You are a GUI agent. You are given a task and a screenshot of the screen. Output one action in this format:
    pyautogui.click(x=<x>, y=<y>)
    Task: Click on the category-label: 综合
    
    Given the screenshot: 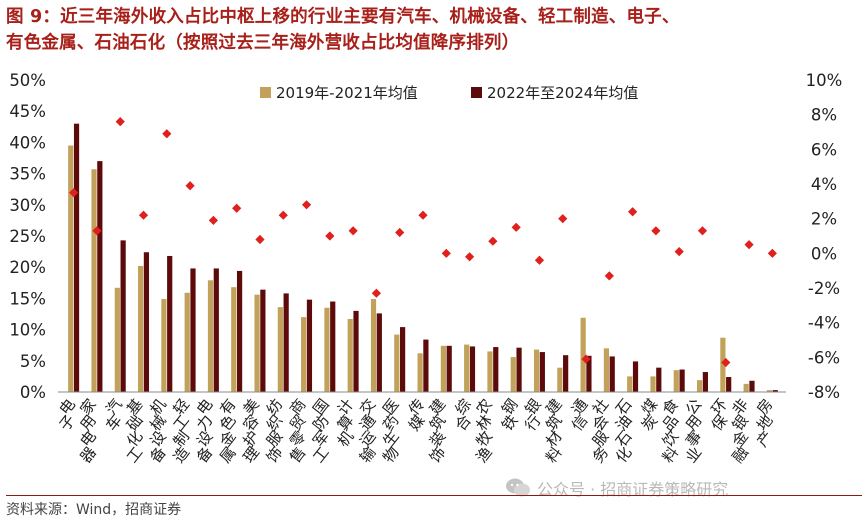 What is the action you would take?
    pyautogui.click(x=463, y=414)
    